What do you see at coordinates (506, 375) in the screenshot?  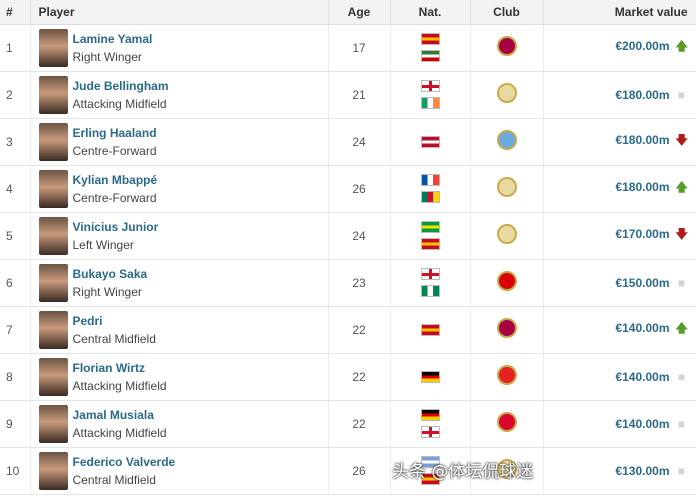 I see `leverkusen-crest-icon` at bounding box center [506, 375].